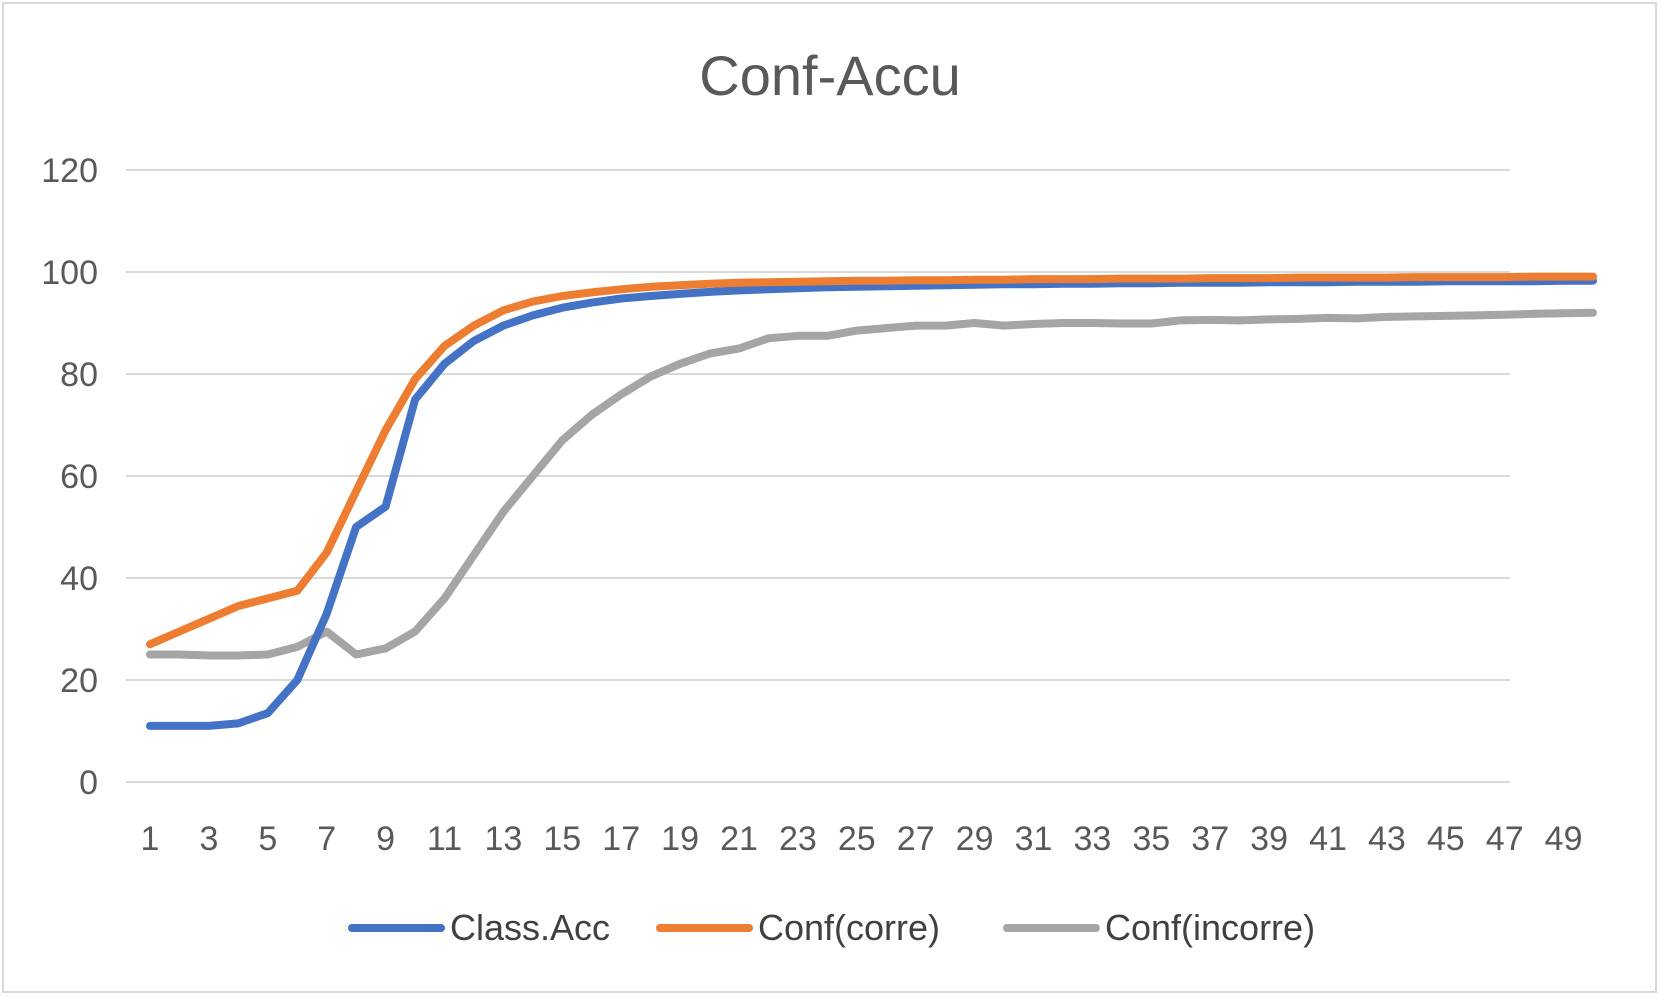 The height and width of the screenshot is (999, 1663). I want to click on y-tick-label: 100, so click(69, 273).